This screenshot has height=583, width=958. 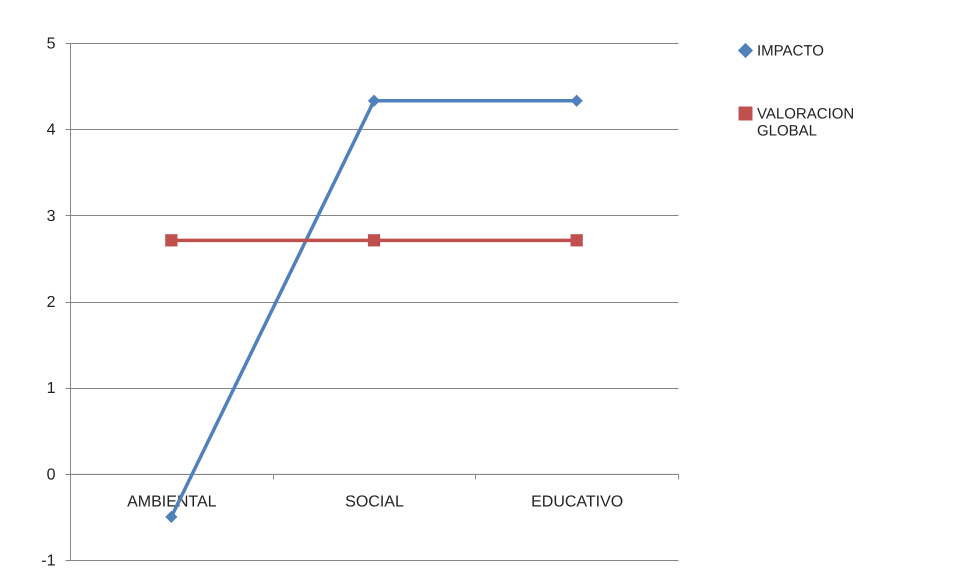 What do you see at coordinates (51, 130) in the screenshot?
I see `y-tick-label: 4` at bounding box center [51, 130].